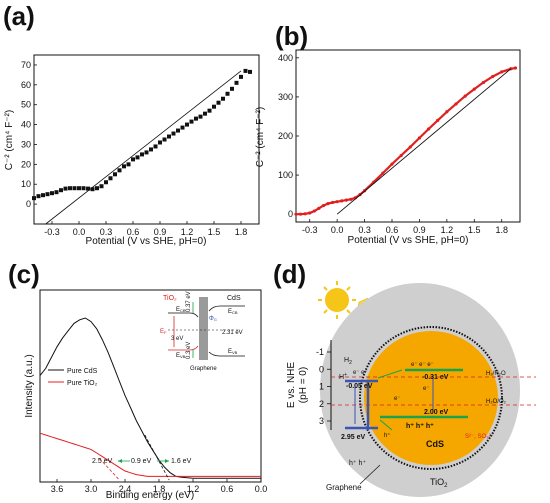  I want to click on label-e-cds-a: e⁻, so click(426, 389).